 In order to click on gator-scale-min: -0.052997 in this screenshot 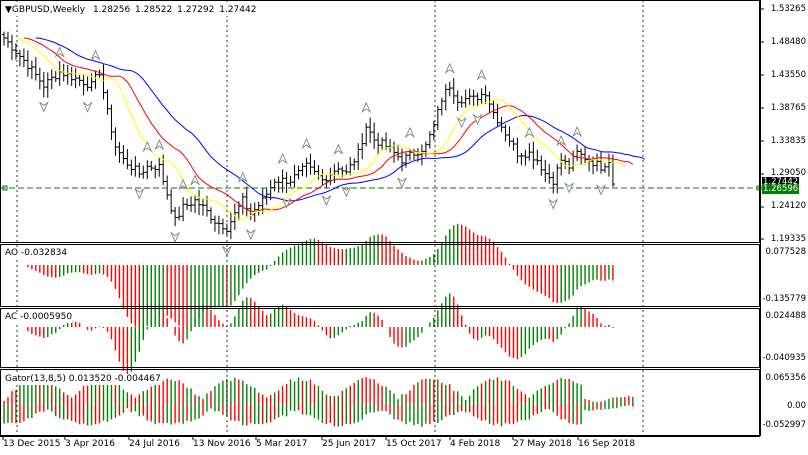, I will do `click(784, 425)`.